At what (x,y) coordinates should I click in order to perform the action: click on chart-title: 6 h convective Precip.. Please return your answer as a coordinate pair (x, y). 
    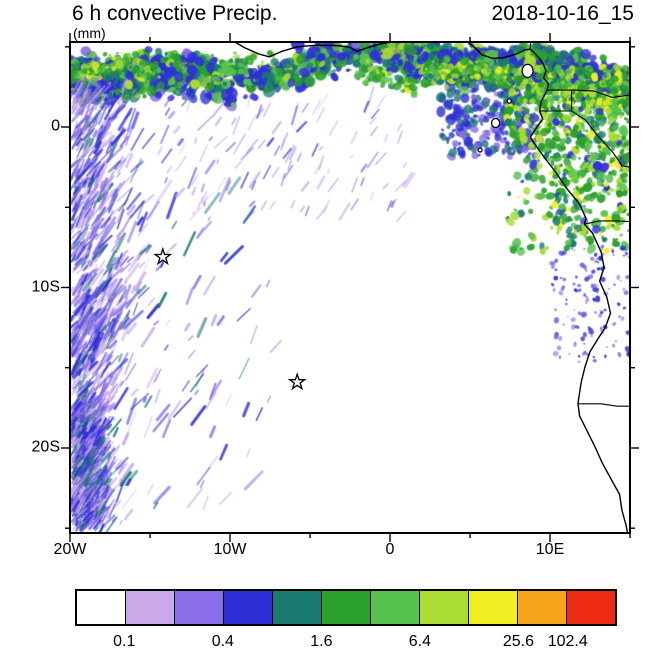
    Looking at the image, I should click on (175, 13).